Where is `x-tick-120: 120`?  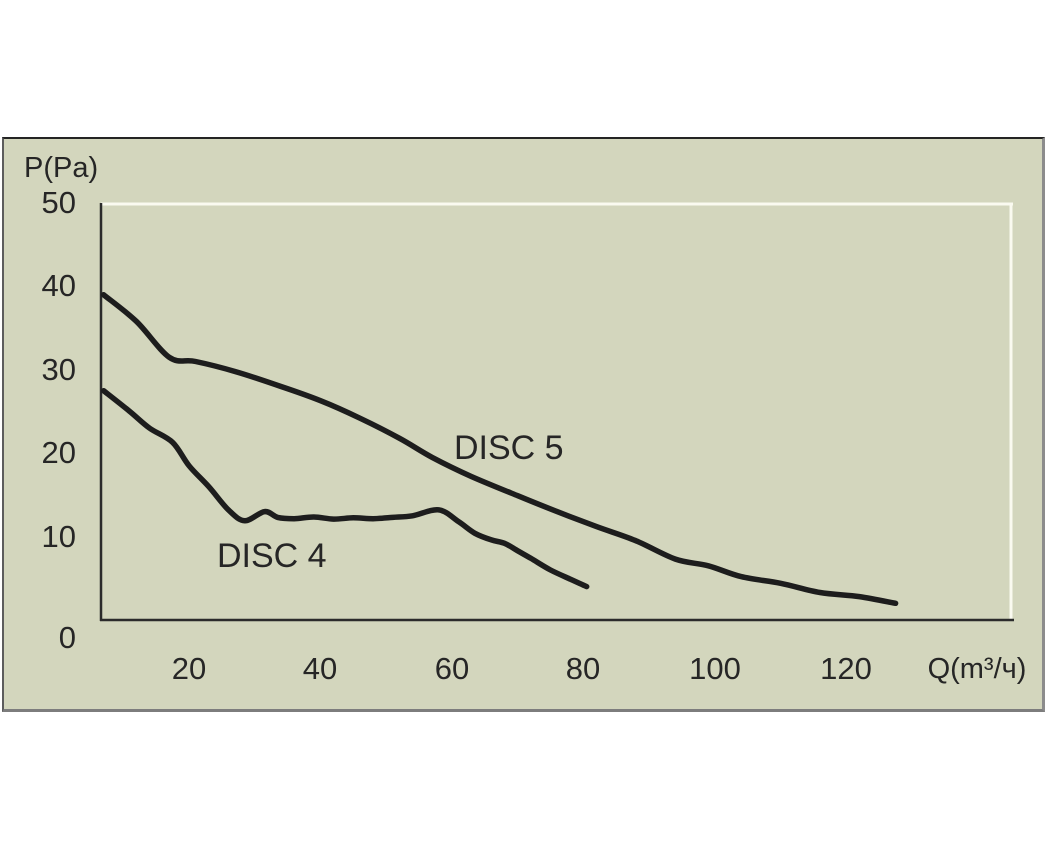
x-tick-120: 120 is located at coordinates (846, 668).